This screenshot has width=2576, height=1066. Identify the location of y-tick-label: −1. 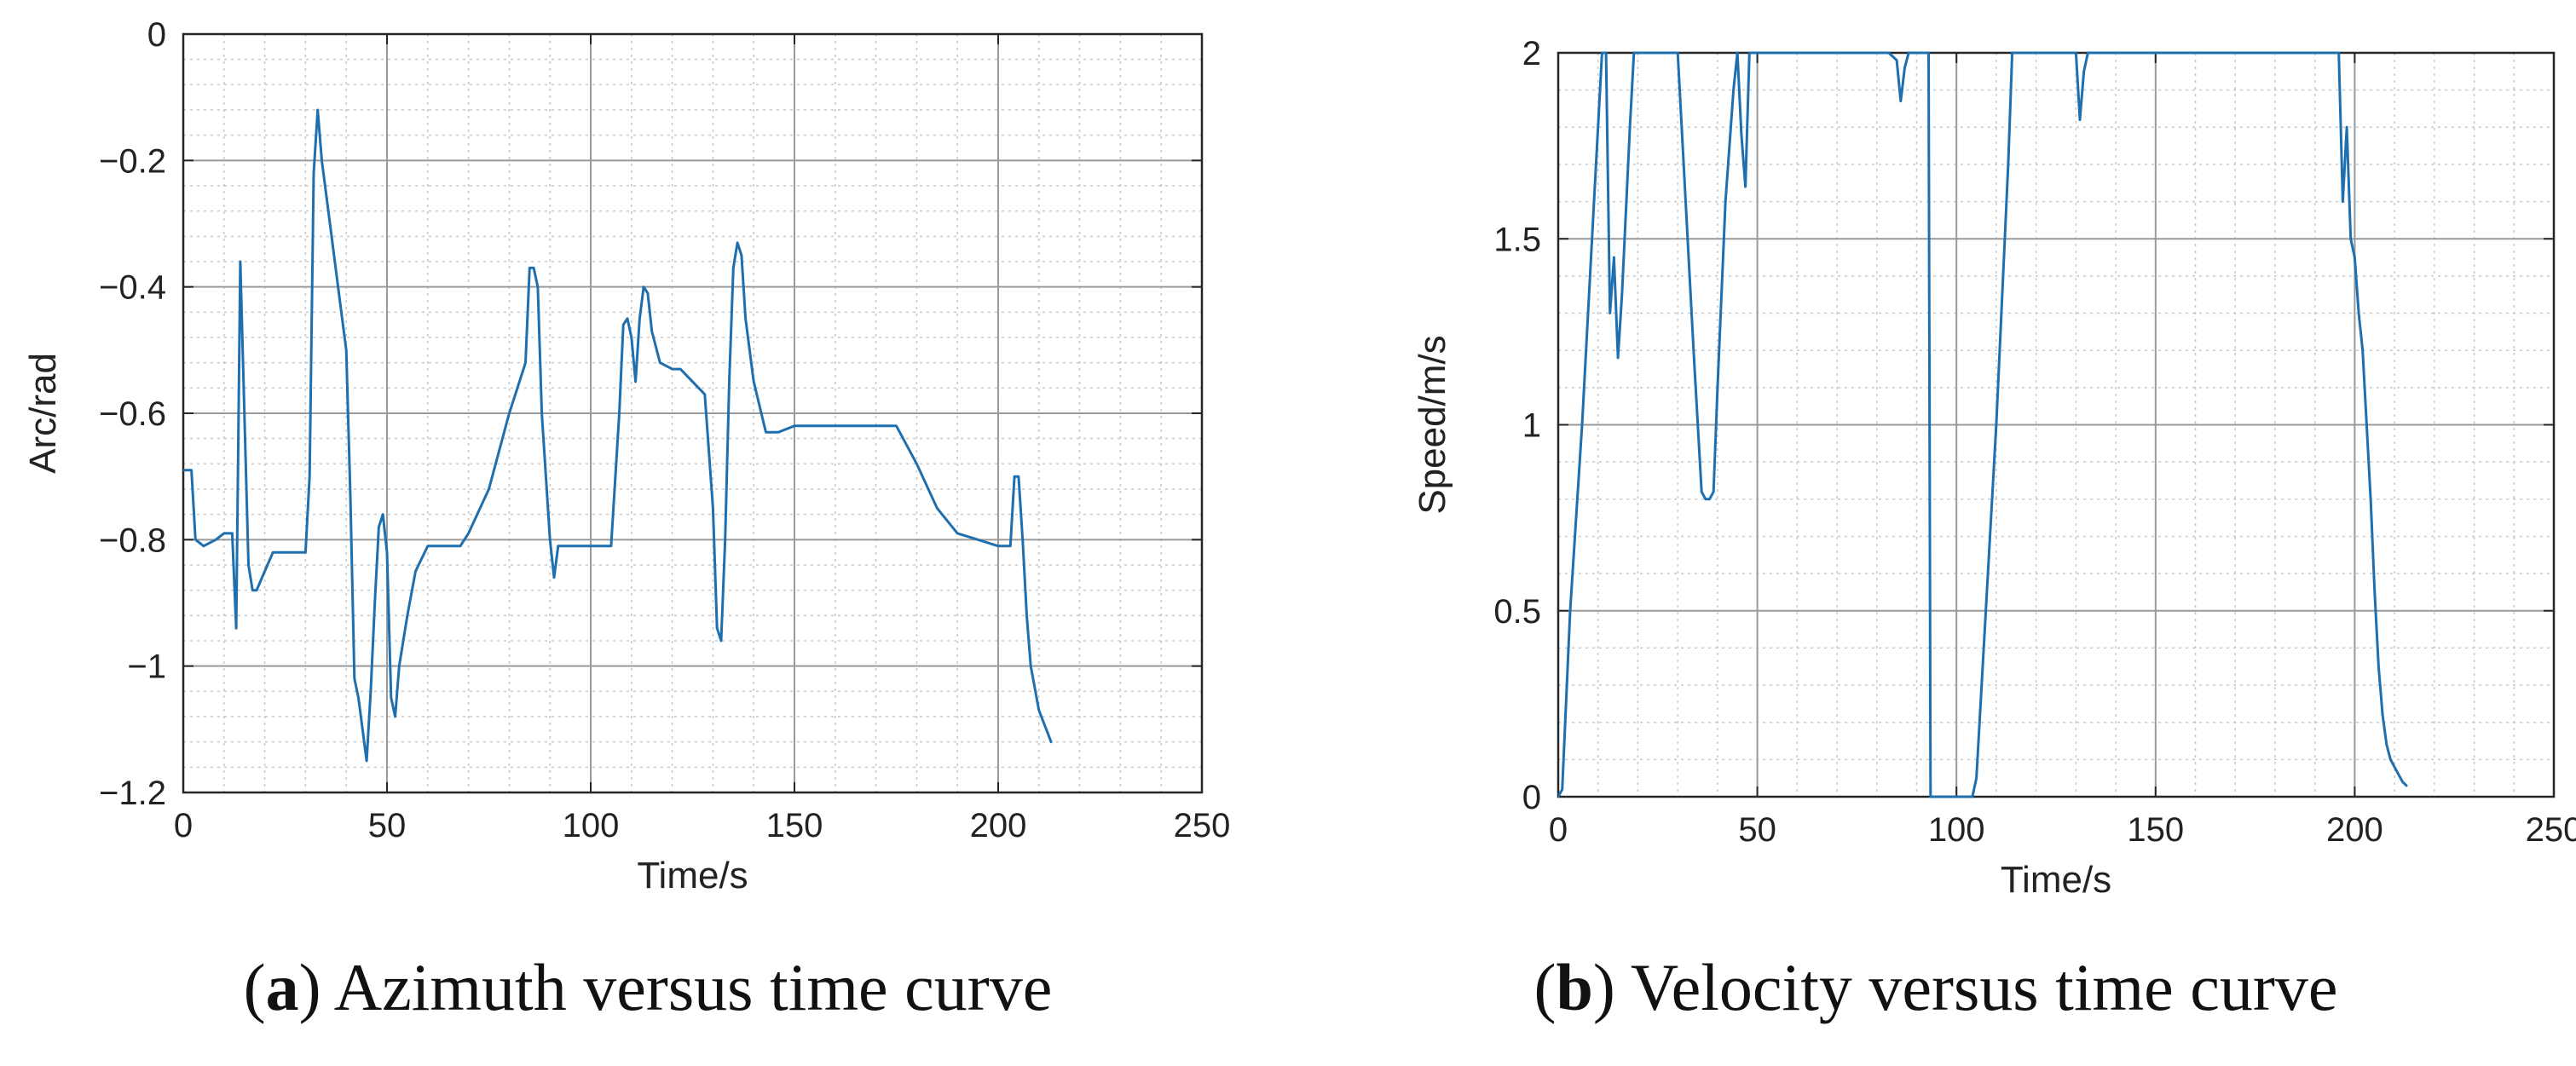
(146, 667).